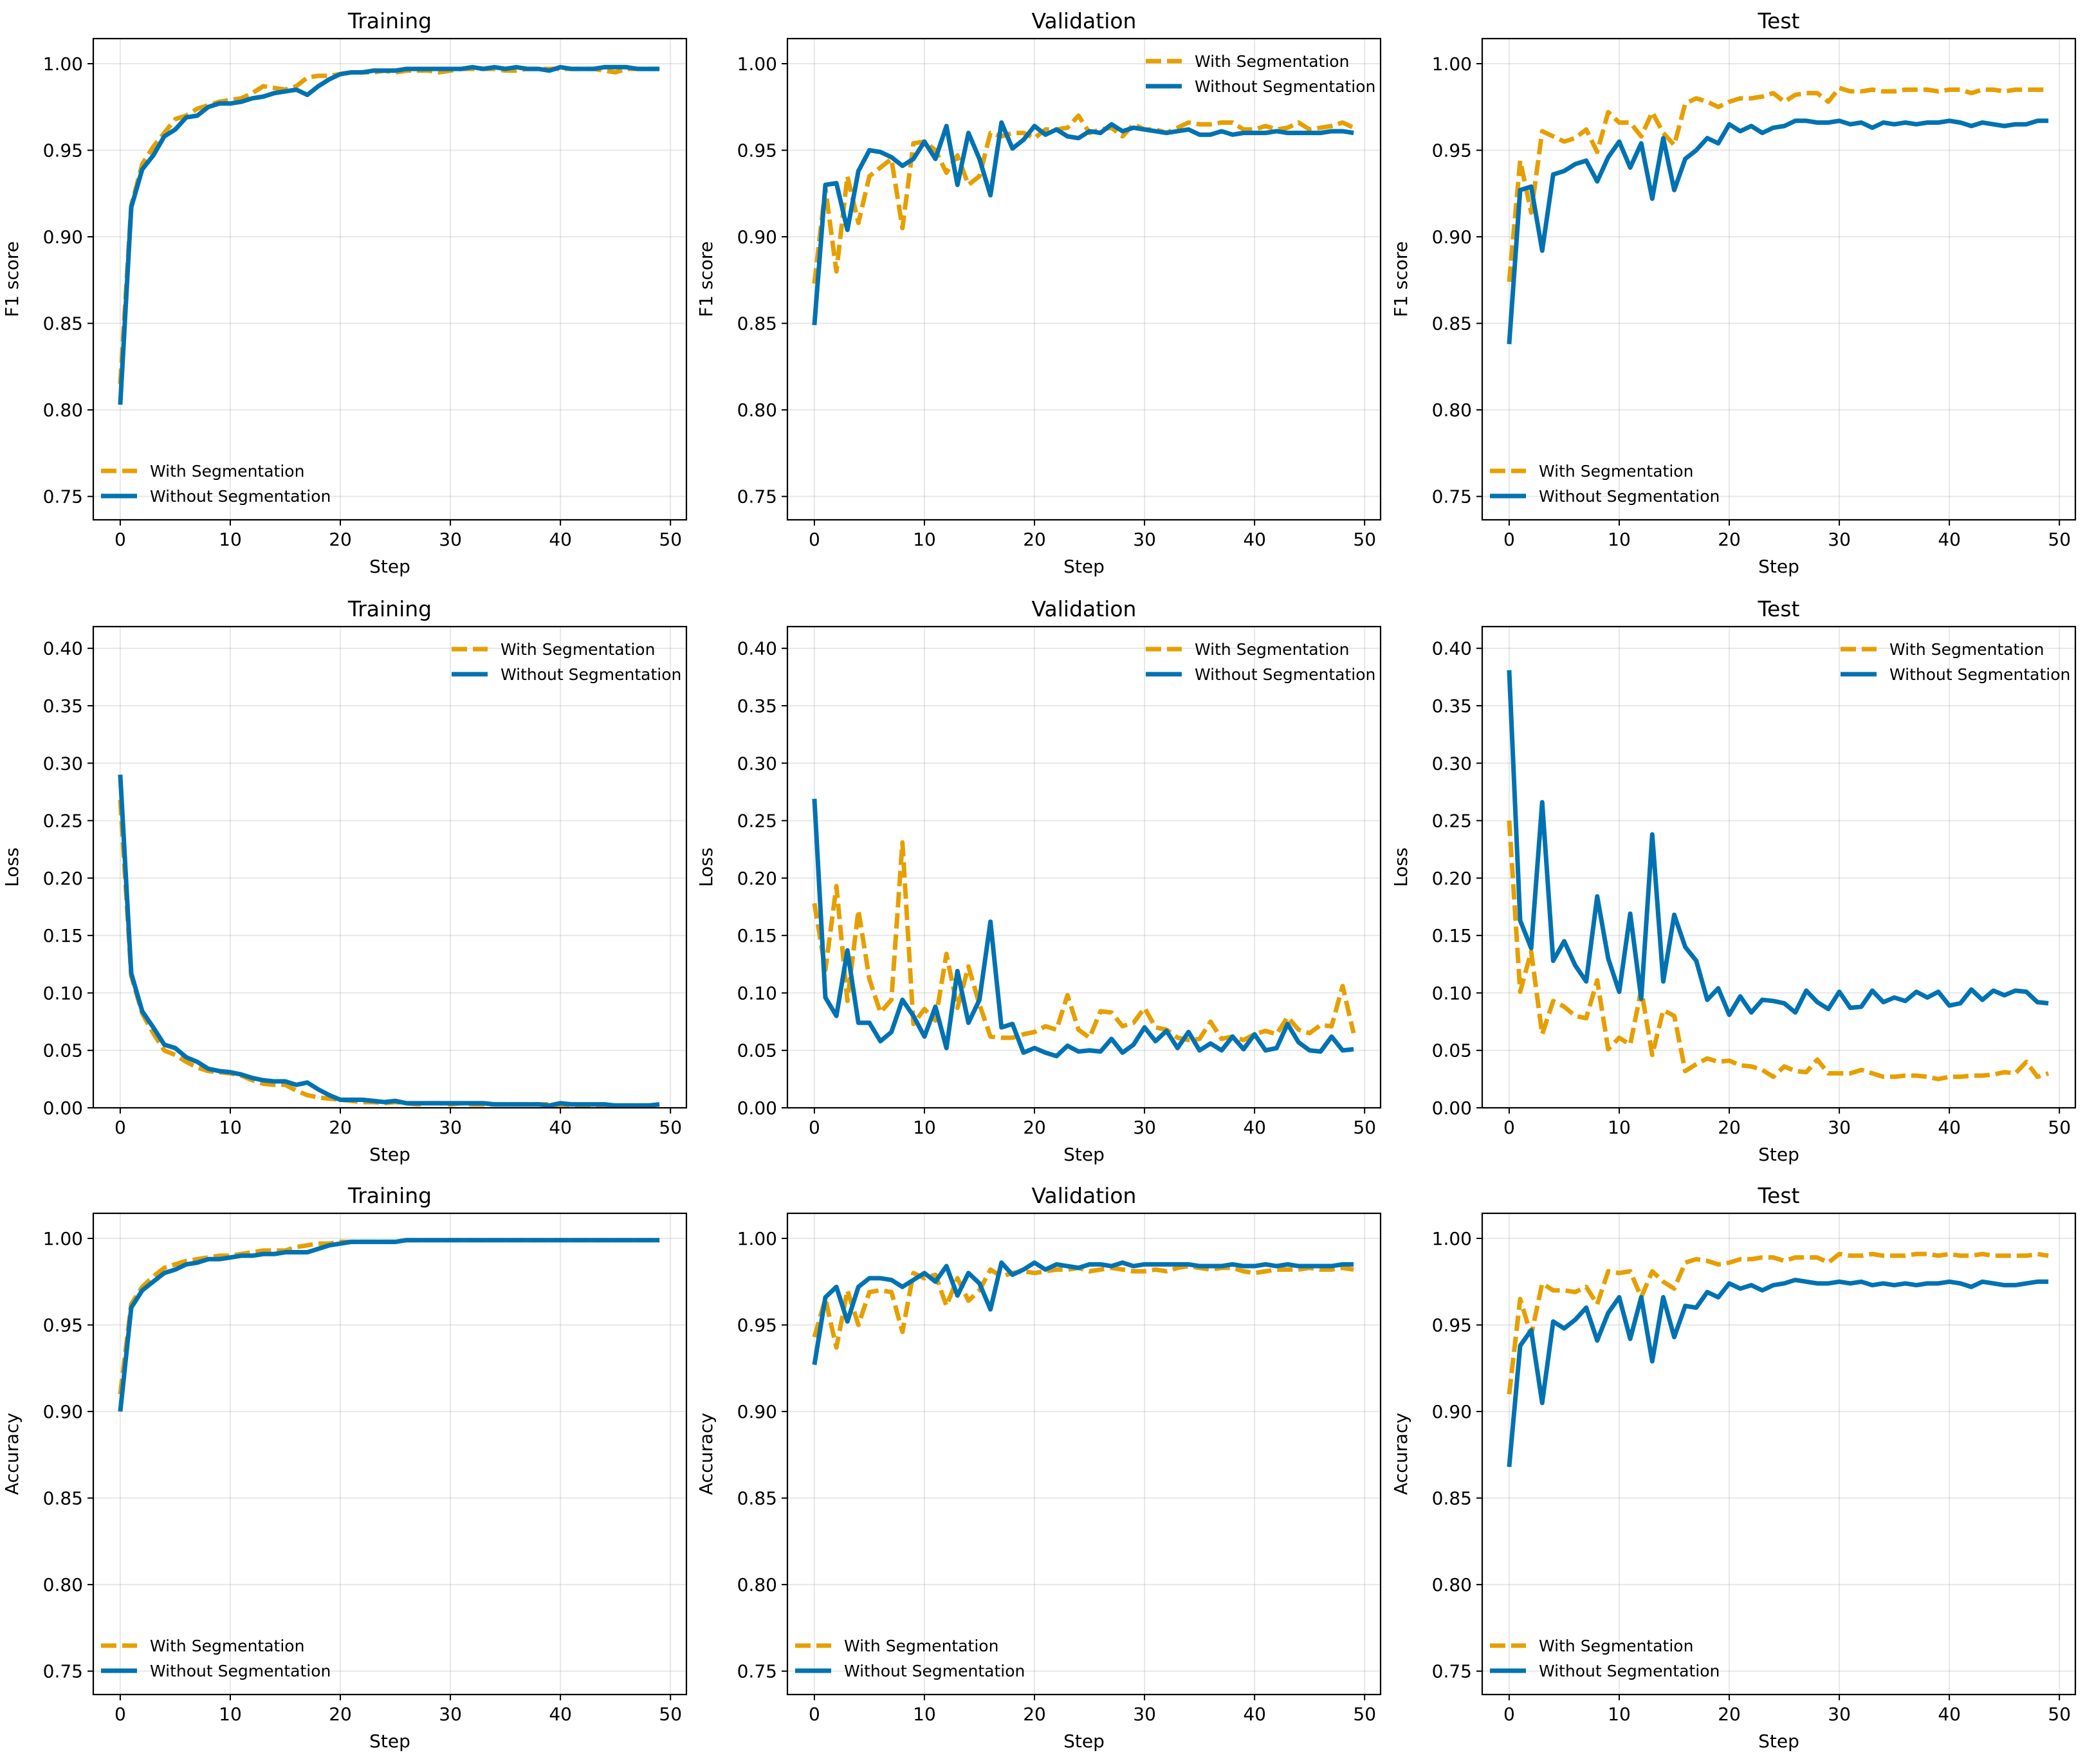 The width and height of the screenshot is (2085, 1764). What do you see at coordinates (389, 566) in the screenshot?
I see `f1-training-xlabel: Step` at bounding box center [389, 566].